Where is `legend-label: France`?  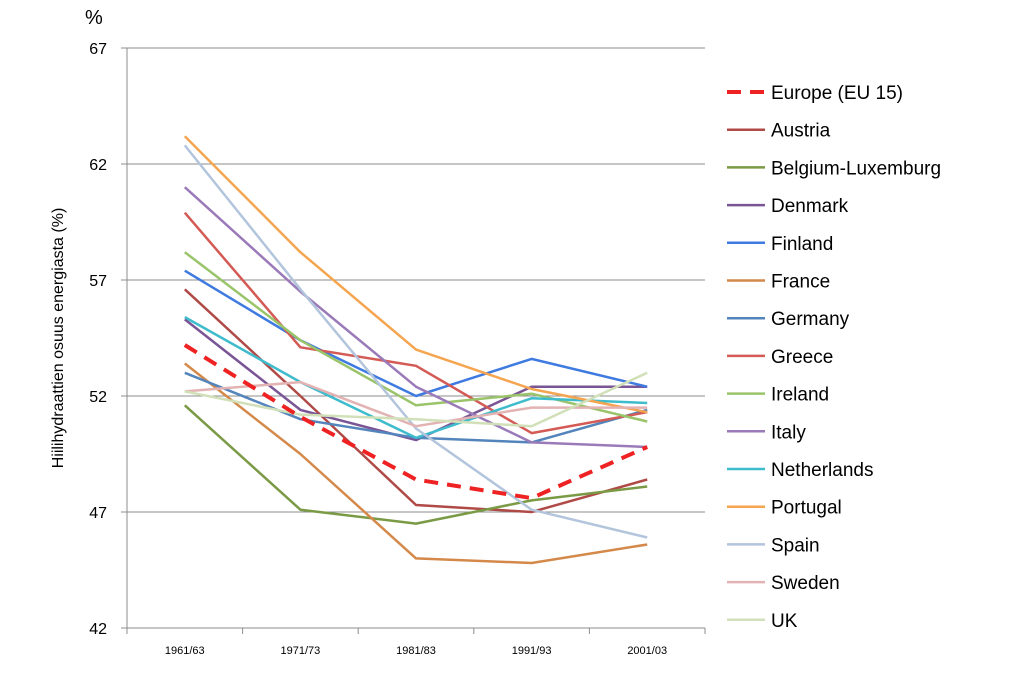
legend-label: France is located at coordinates (800, 282).